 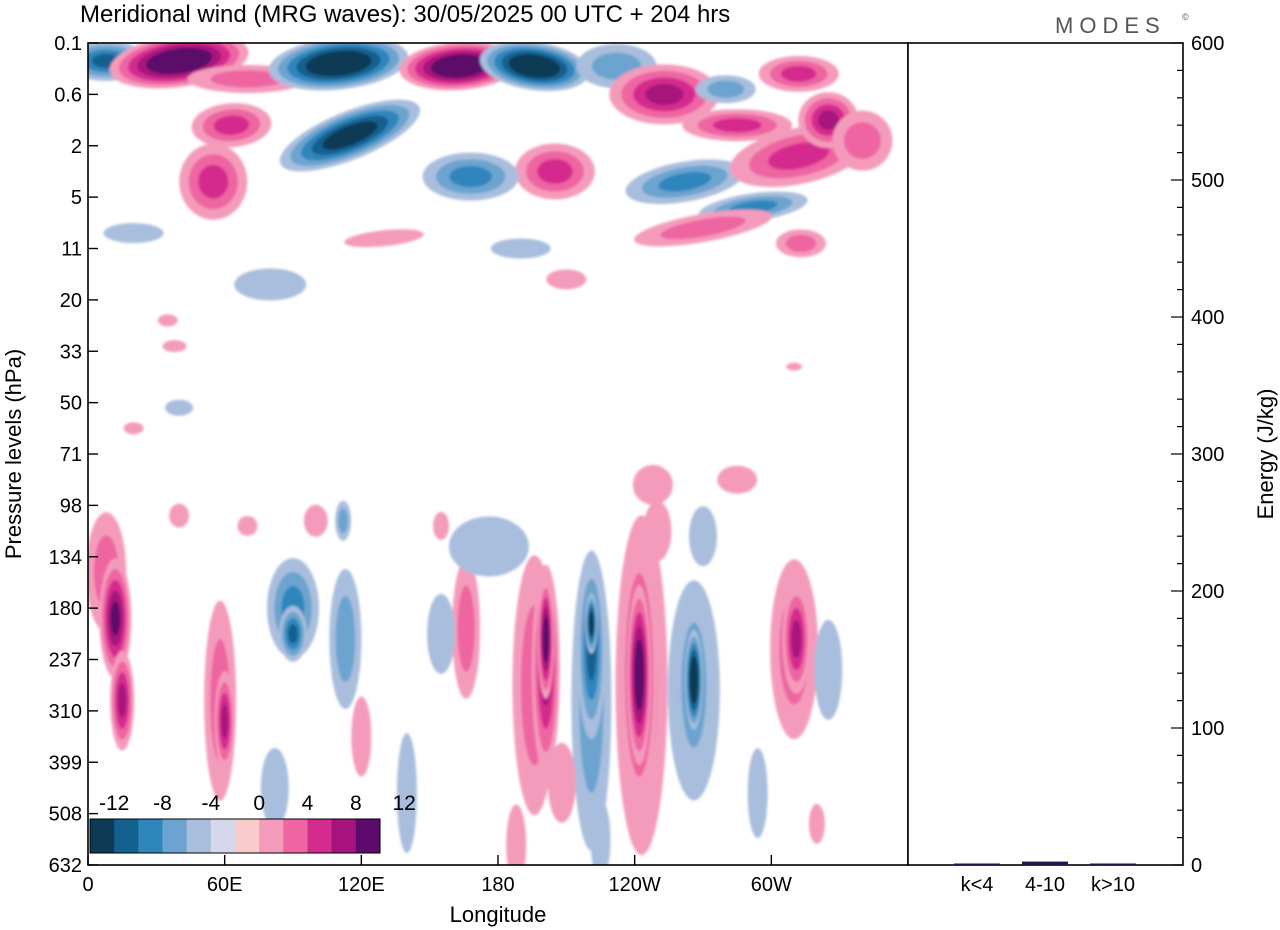 I want to click on brand-logo: MODES ©, so click(x=1122, y=25).